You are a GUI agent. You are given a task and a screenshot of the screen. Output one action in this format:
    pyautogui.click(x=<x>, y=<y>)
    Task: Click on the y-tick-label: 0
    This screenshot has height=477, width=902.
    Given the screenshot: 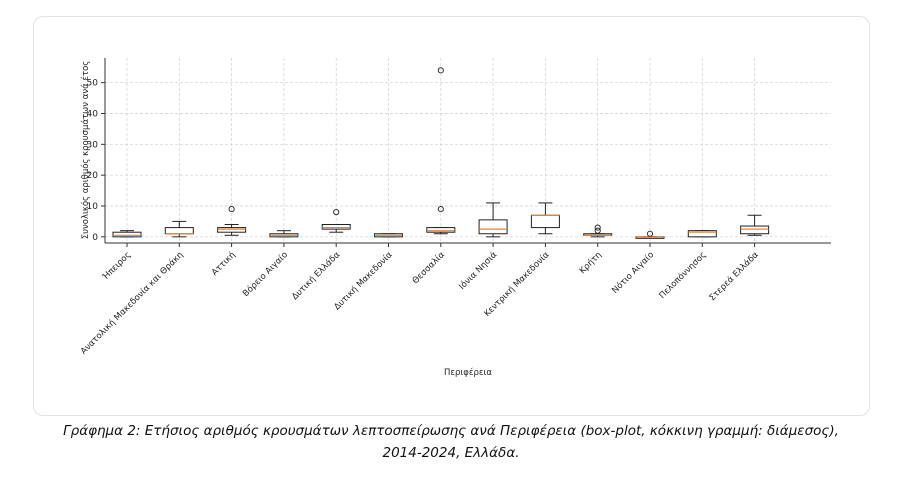 What is the action you would take?
    pyautogui.click(x=95, y=238)
    